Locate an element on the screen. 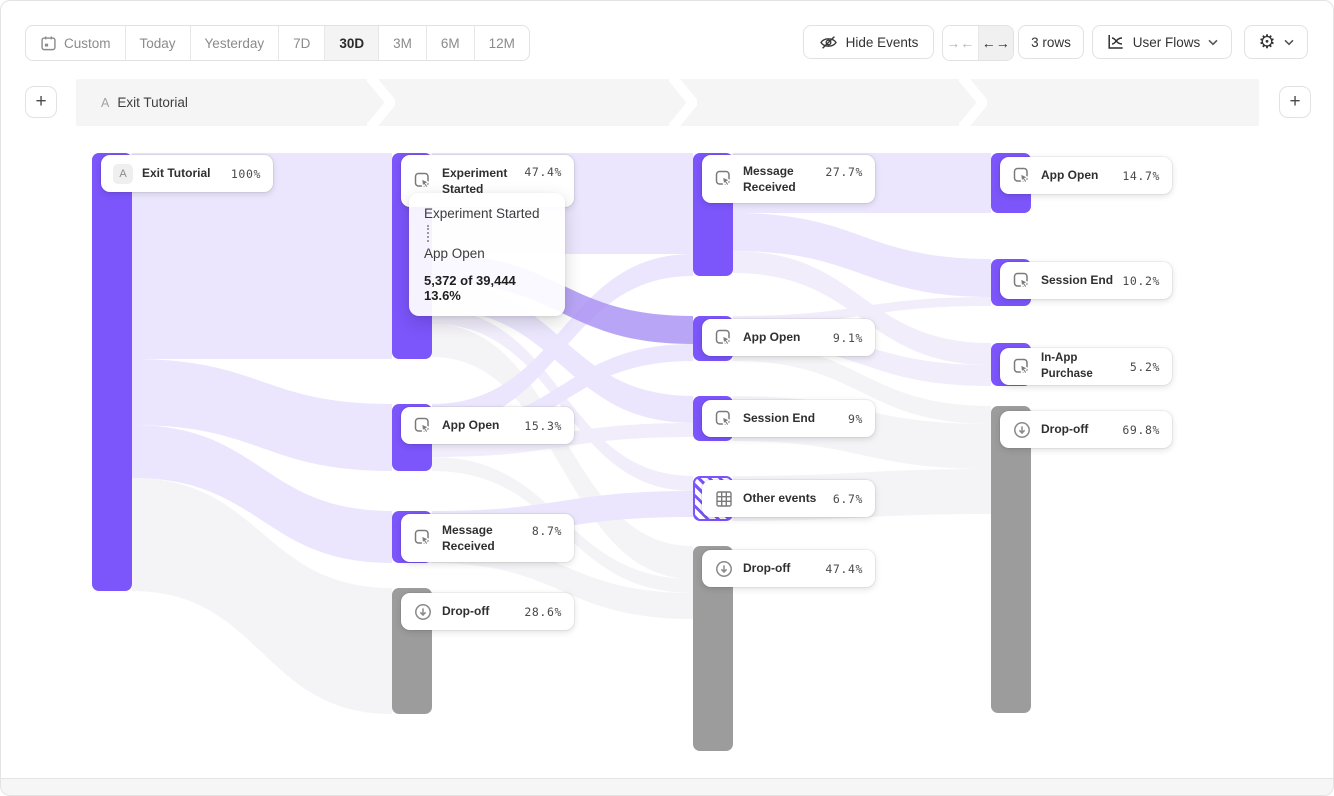 The width and height of the screenshot is (1334, 796). flow-experiment-to-sessionend3 is located at coordinates (562, 352).